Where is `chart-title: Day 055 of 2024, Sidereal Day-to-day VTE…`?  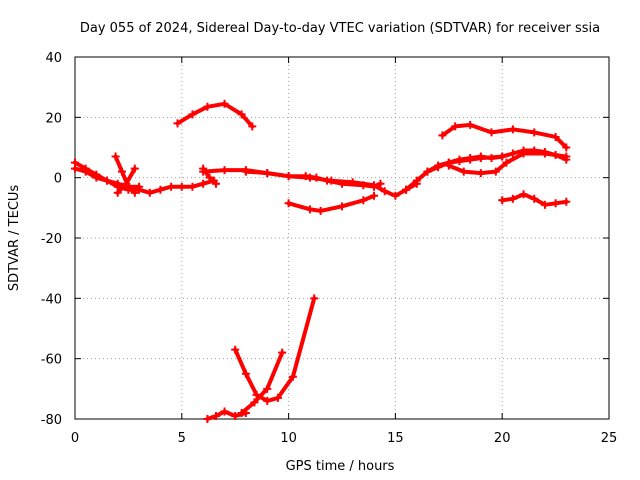 chart-title: Day 055 of 2024, Sidereal Day-to-day VTE… is located at coordinates (340, 28).